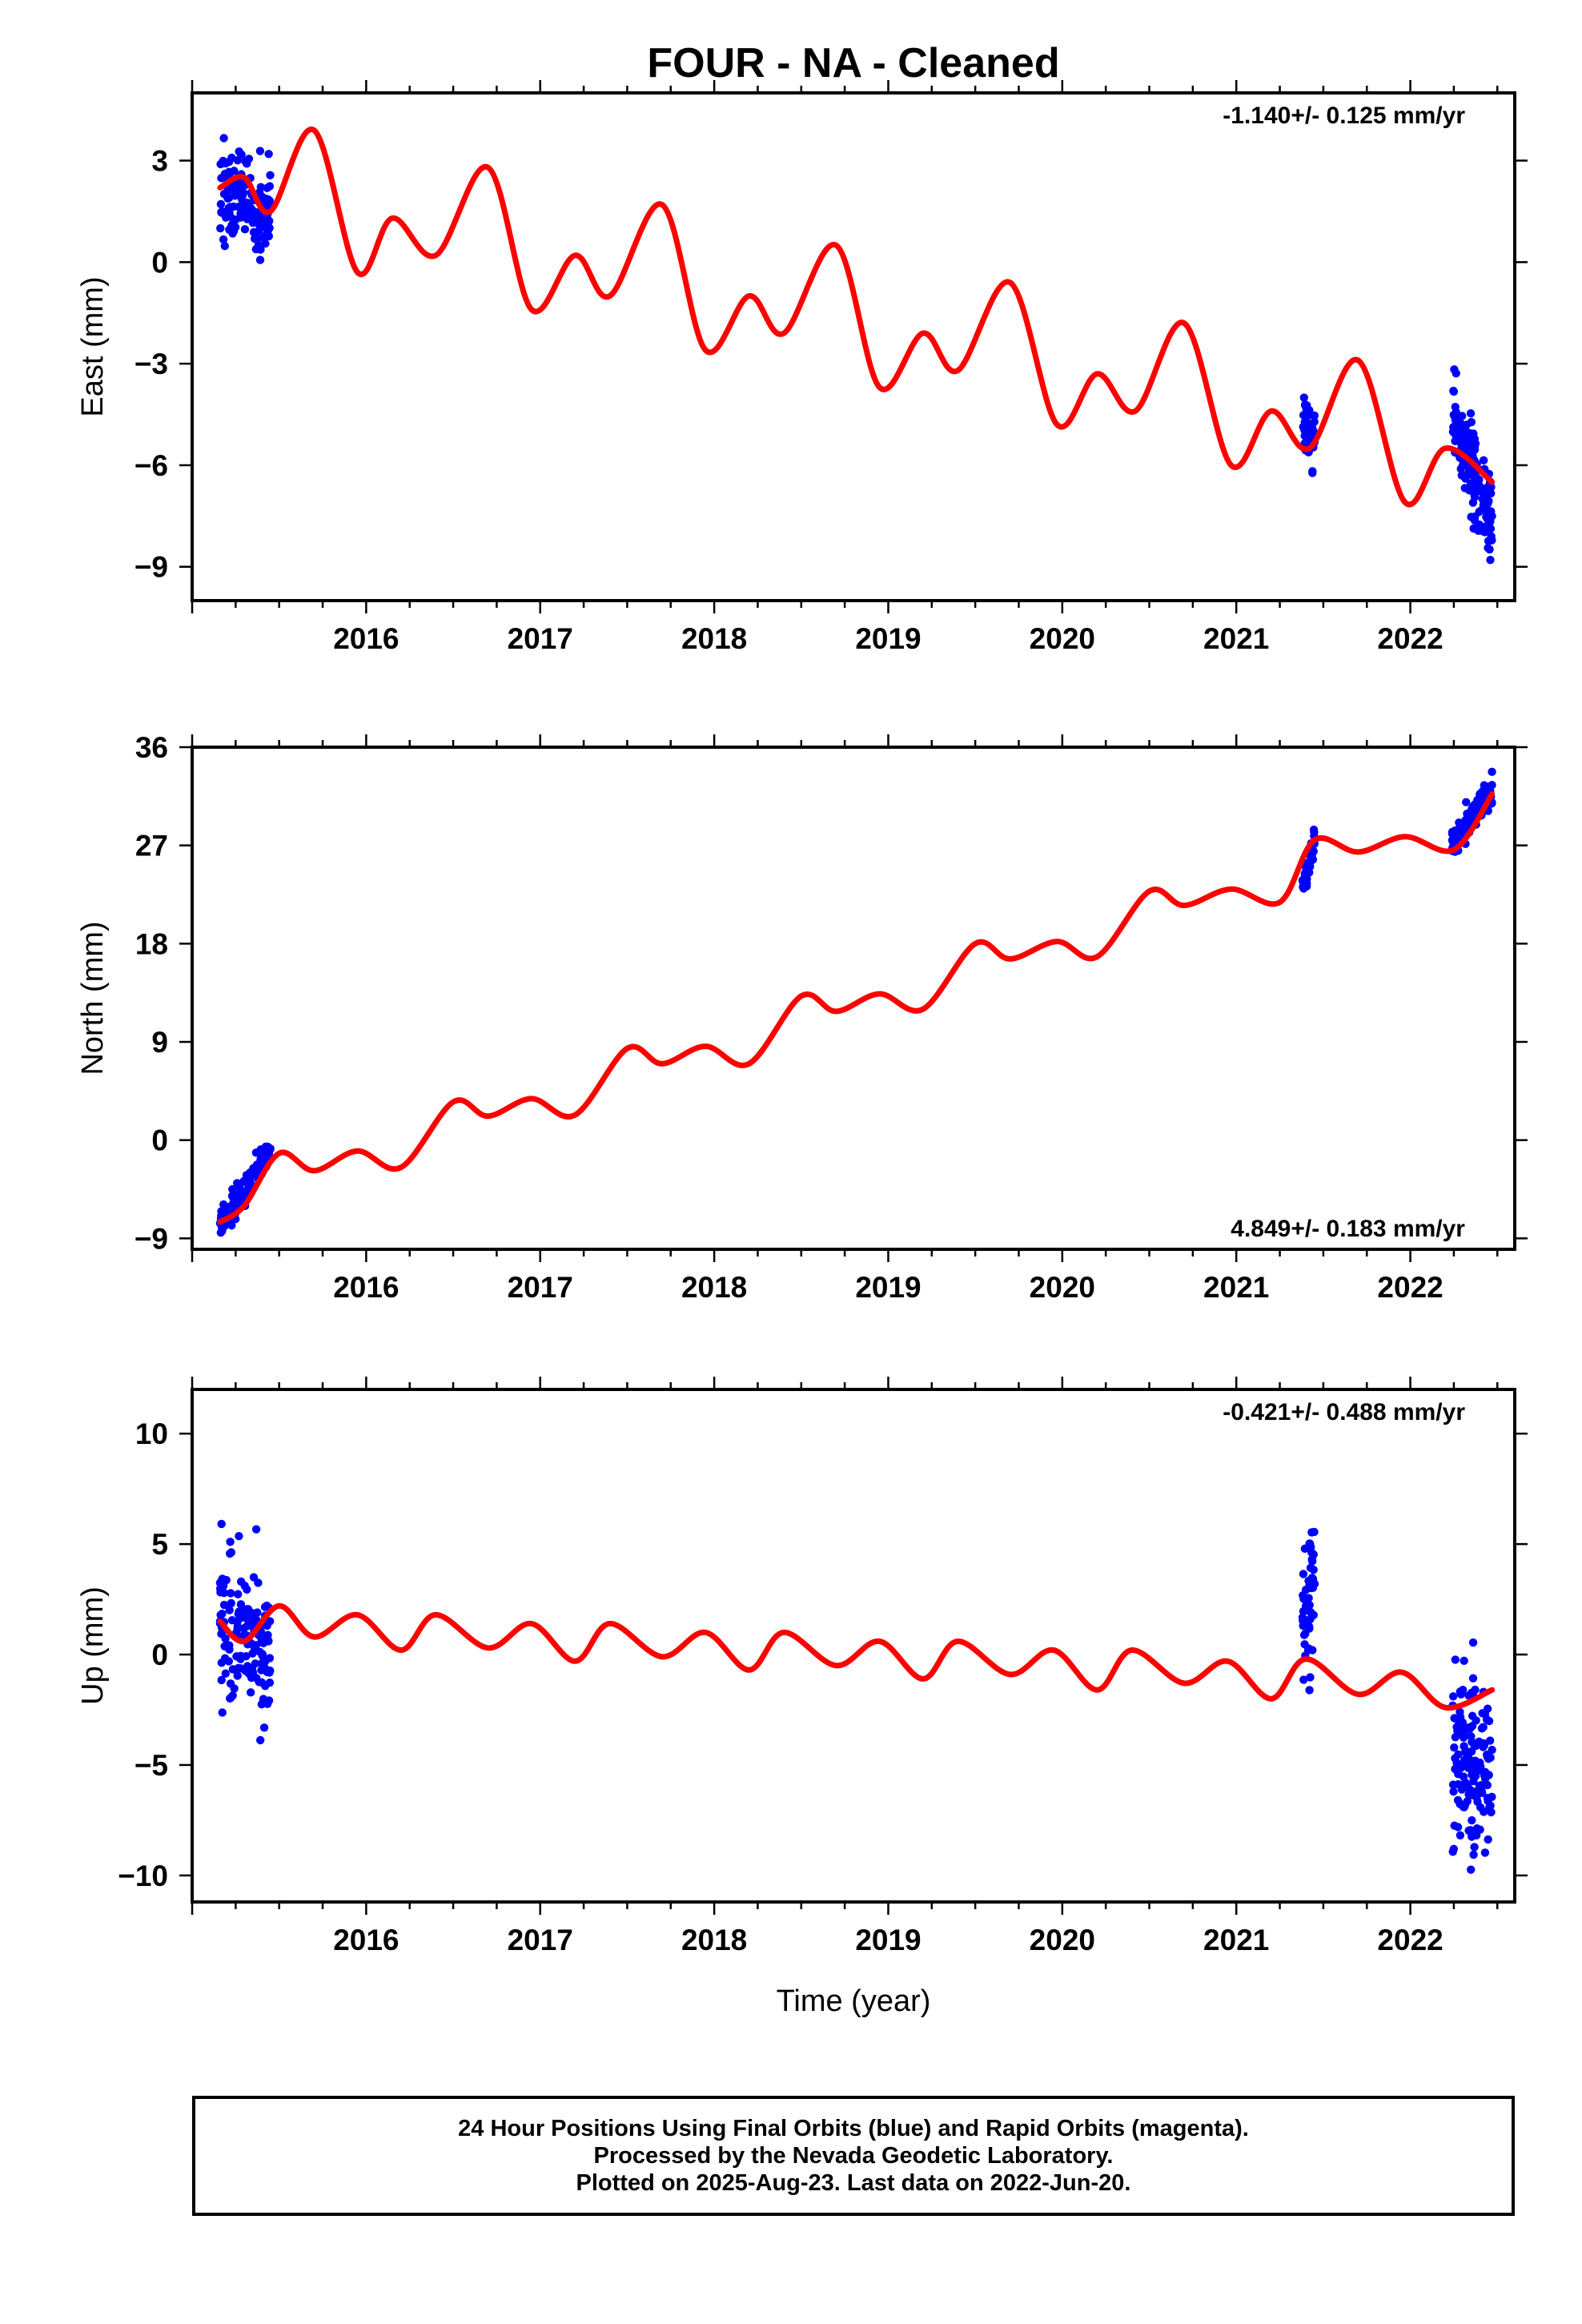 This screenshot has height=2324, width=1582. What do you see at coordinates (151, 364) in the screenshot?
I see `y-tick-label: −3` at bounding box center [151, 364].